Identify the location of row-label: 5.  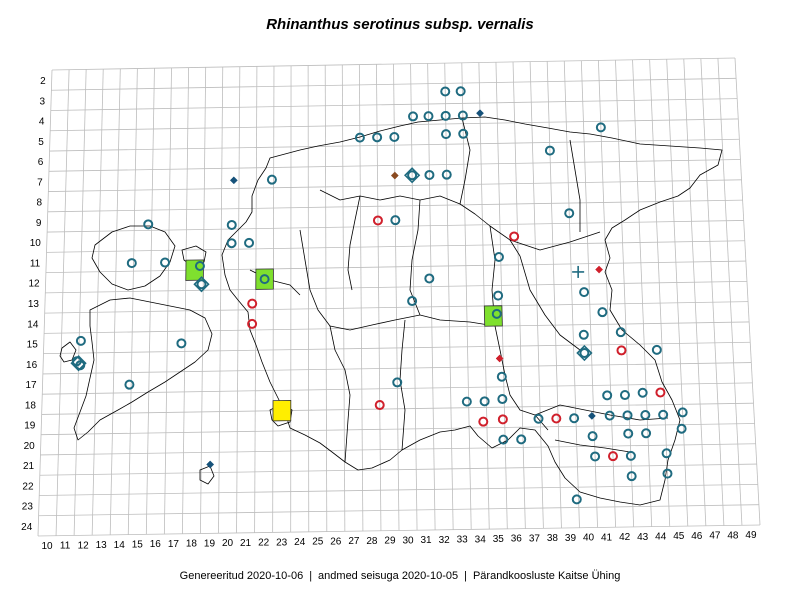
(41, 142).